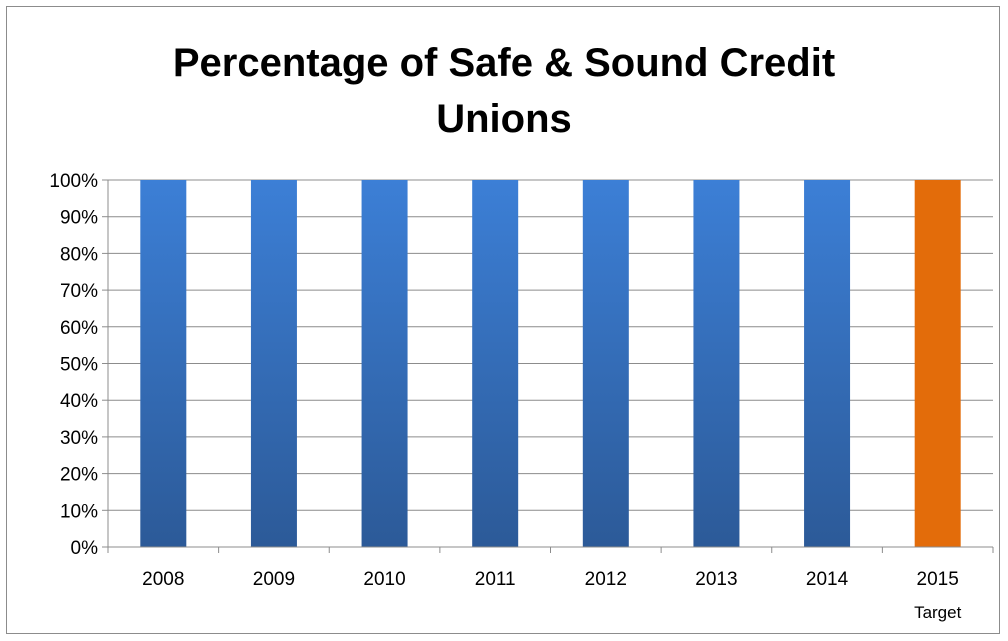 Image resolution: width=1008 pixels, height=641 pixels. What do you see at coordinates (79, 401) in the screenshot?
I see `y-tick-label: 40%` at bounding box center [79, 401].